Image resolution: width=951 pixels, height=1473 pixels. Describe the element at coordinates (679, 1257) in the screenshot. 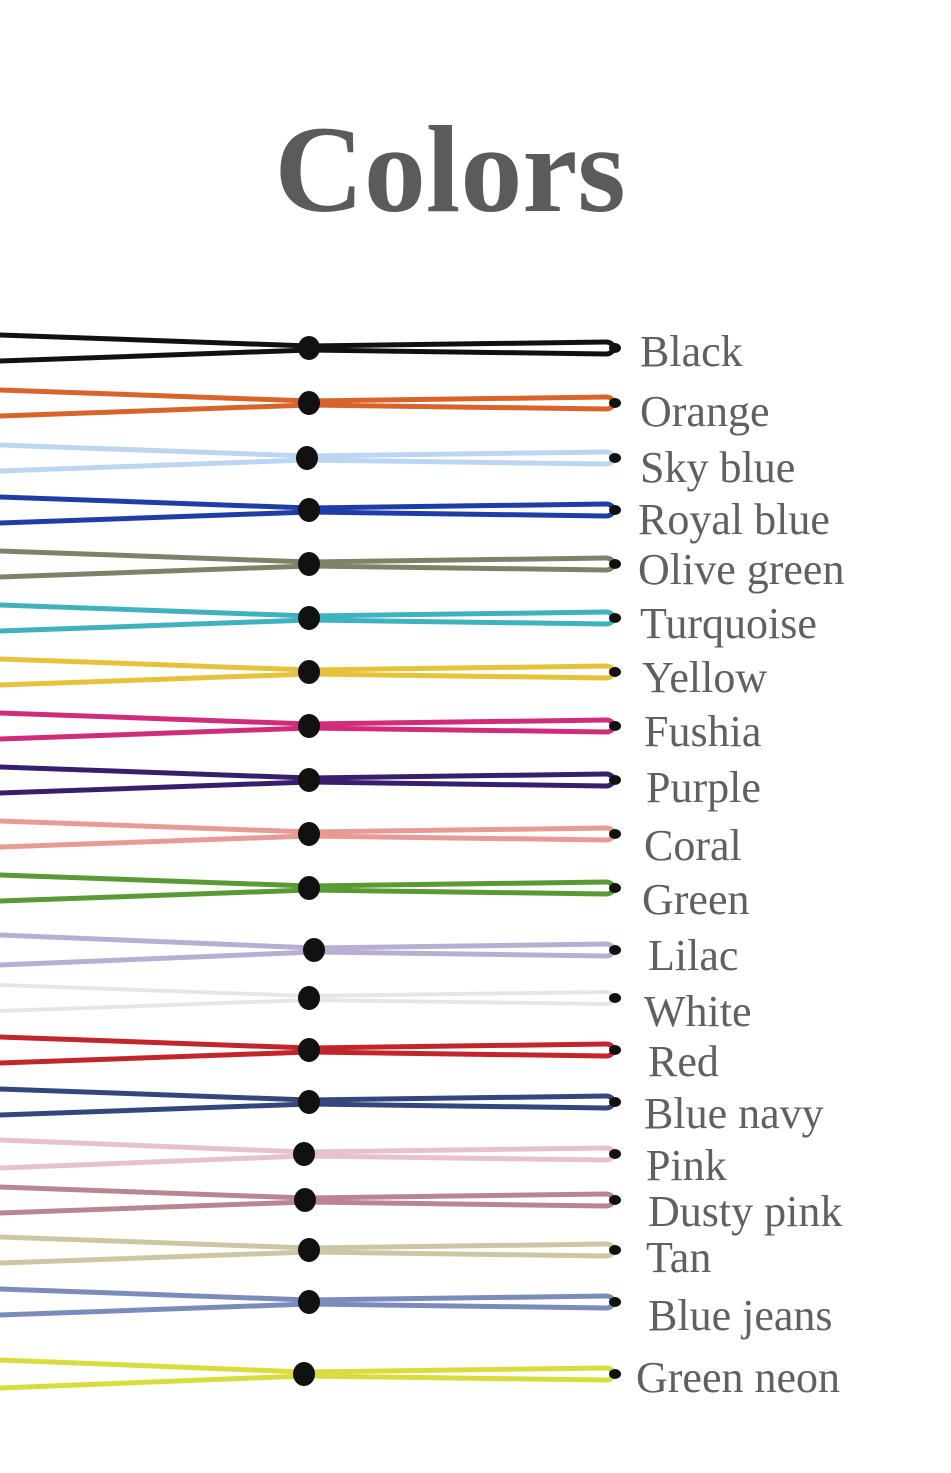

I see `color-label-tan: Tan` at that location.